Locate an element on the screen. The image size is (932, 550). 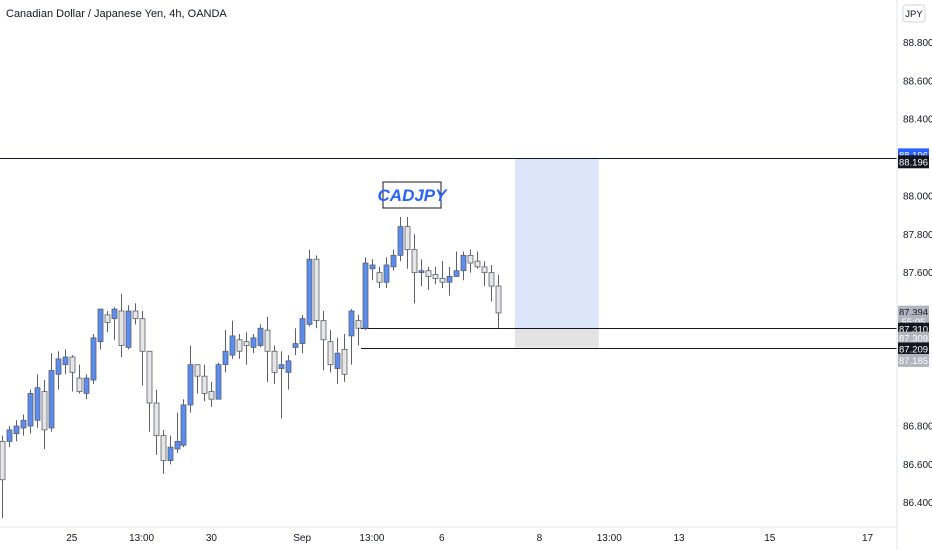
currency-label: JPY is located at coordinates (914, 14).